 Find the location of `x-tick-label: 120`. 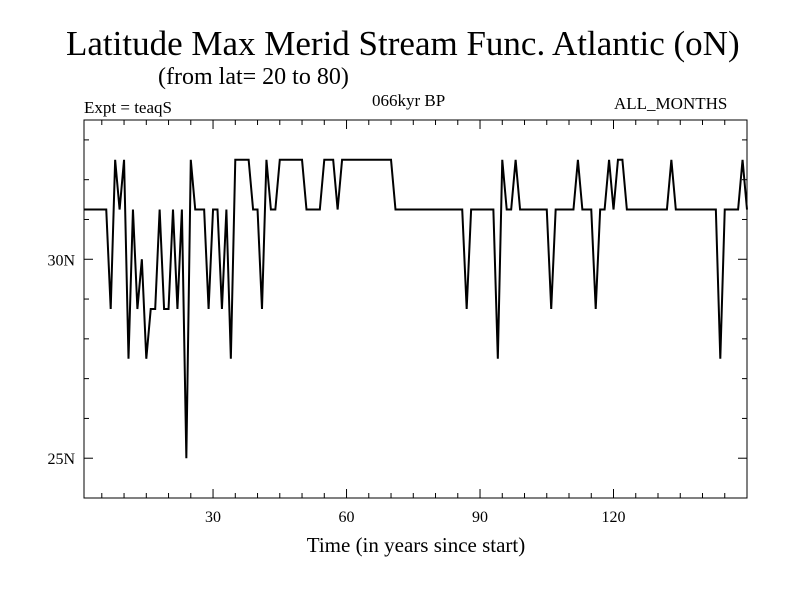

x-tick-label: 120 is located at coordinates (614, 517).